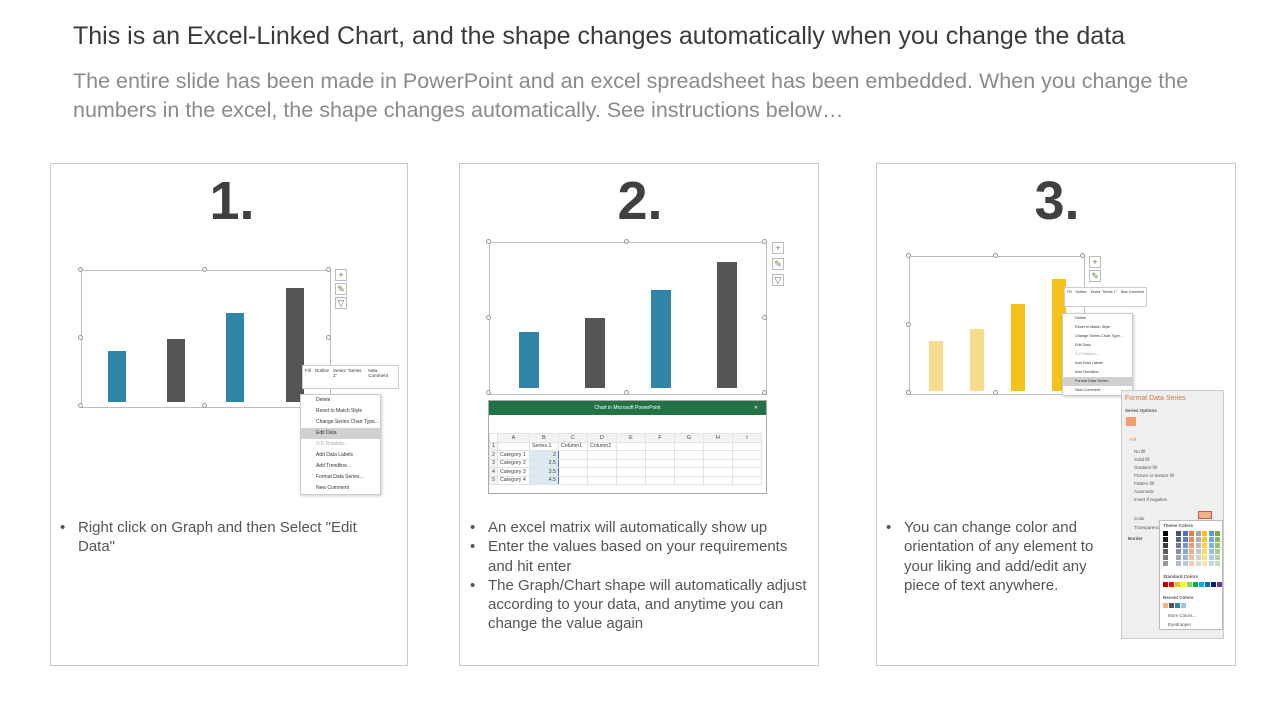  I want to click on chart-filter-icon: ▽, so click(778, 280).